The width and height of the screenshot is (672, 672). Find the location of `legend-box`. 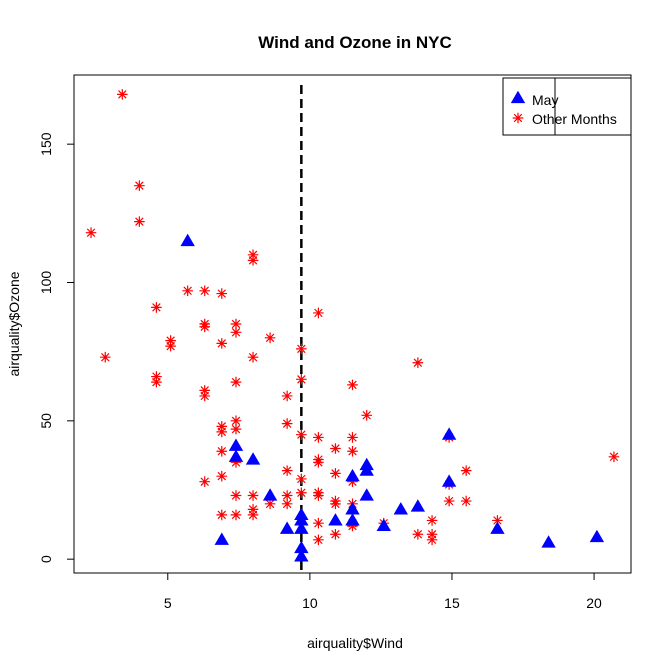

legend-box is located at coordinates (567, 106).